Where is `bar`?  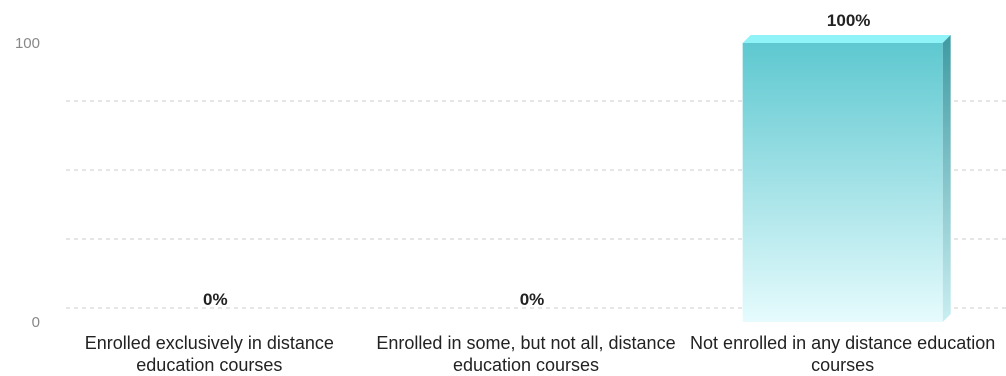
bar is located at coordinates (842, 182).